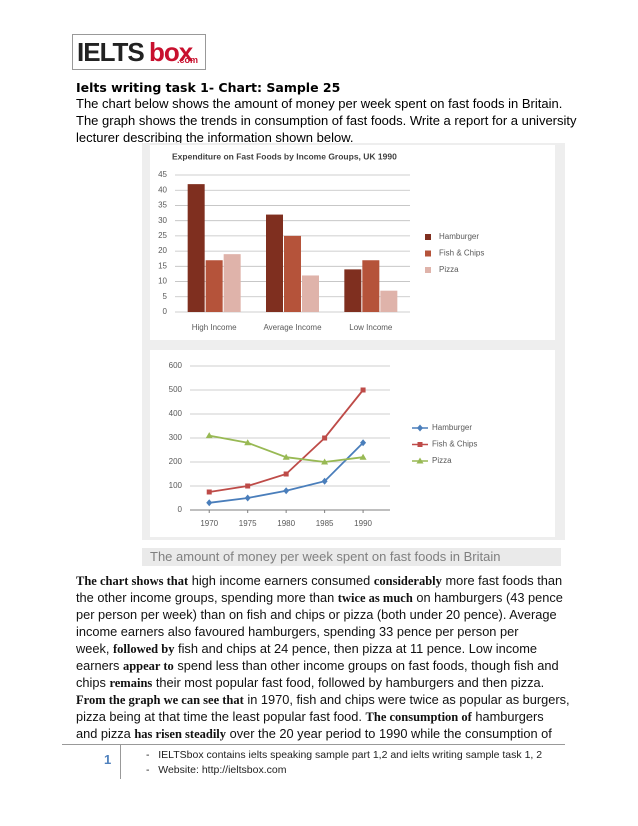  I want to click on text: and pizza, so click(105, 733).